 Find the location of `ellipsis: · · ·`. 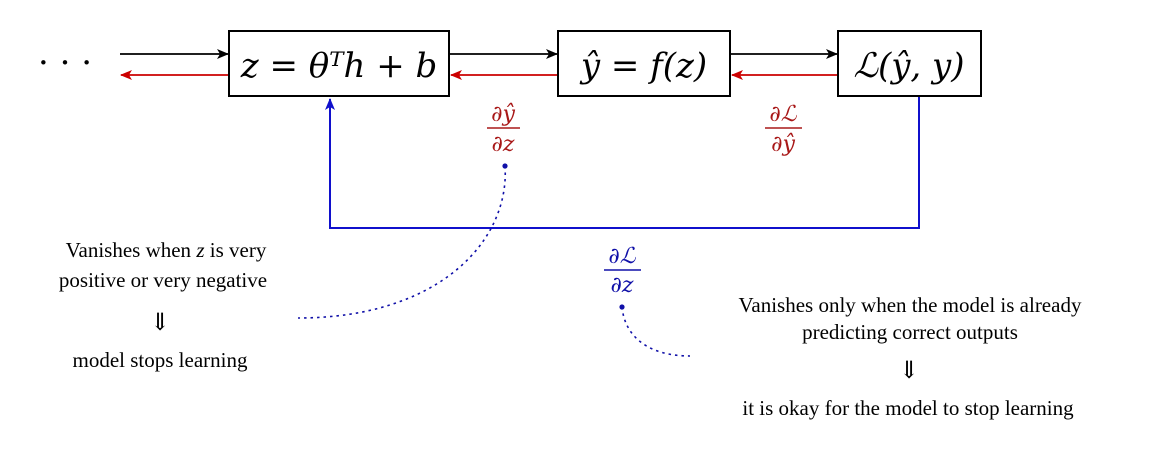

ellipsis: · · · is located at coordinates (65, 63).